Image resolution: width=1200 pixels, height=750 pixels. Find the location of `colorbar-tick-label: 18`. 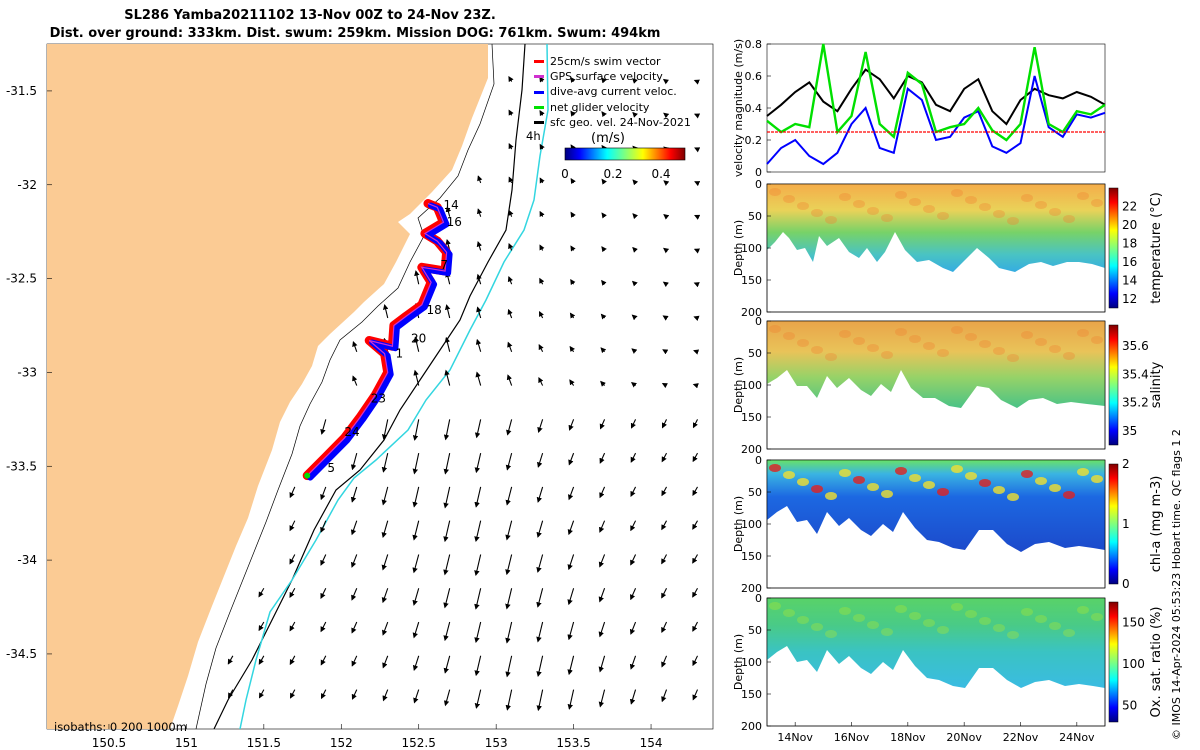

colorbar-tick-label: 18 is located at coordinates (1129, 243).